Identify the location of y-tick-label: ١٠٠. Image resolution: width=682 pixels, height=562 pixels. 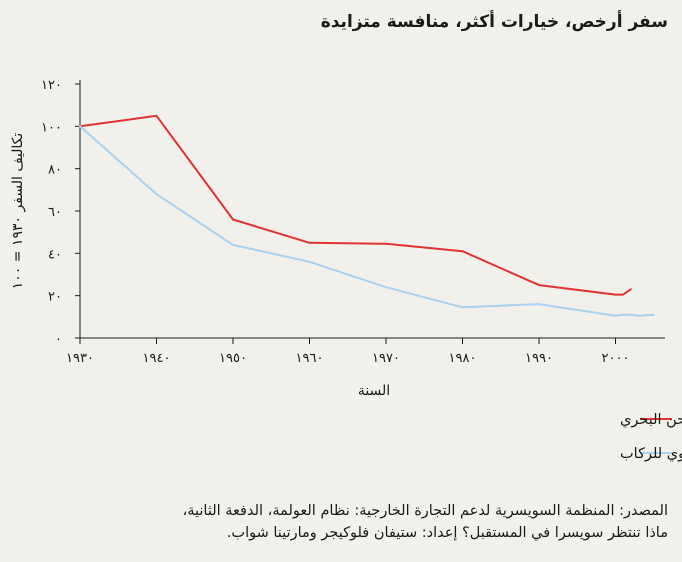
(51, 127).